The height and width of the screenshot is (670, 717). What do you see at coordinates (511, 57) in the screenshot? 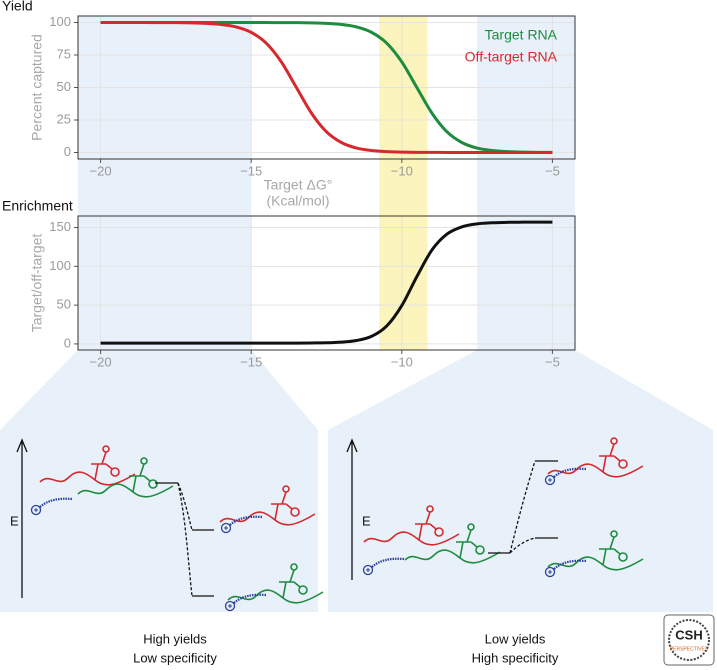
I see `legend-entry: Off-target RNA` at bounding box center [511, 57].